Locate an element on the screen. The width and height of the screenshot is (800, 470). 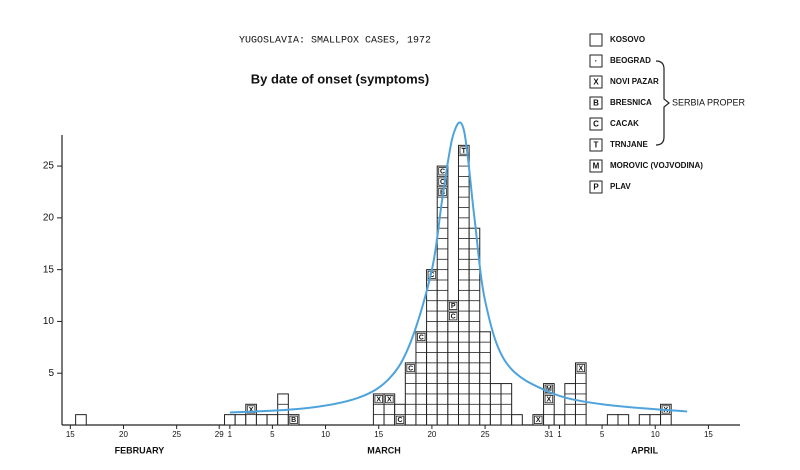
legend-label: BEOGRAD is located at coordinates (630, 60).